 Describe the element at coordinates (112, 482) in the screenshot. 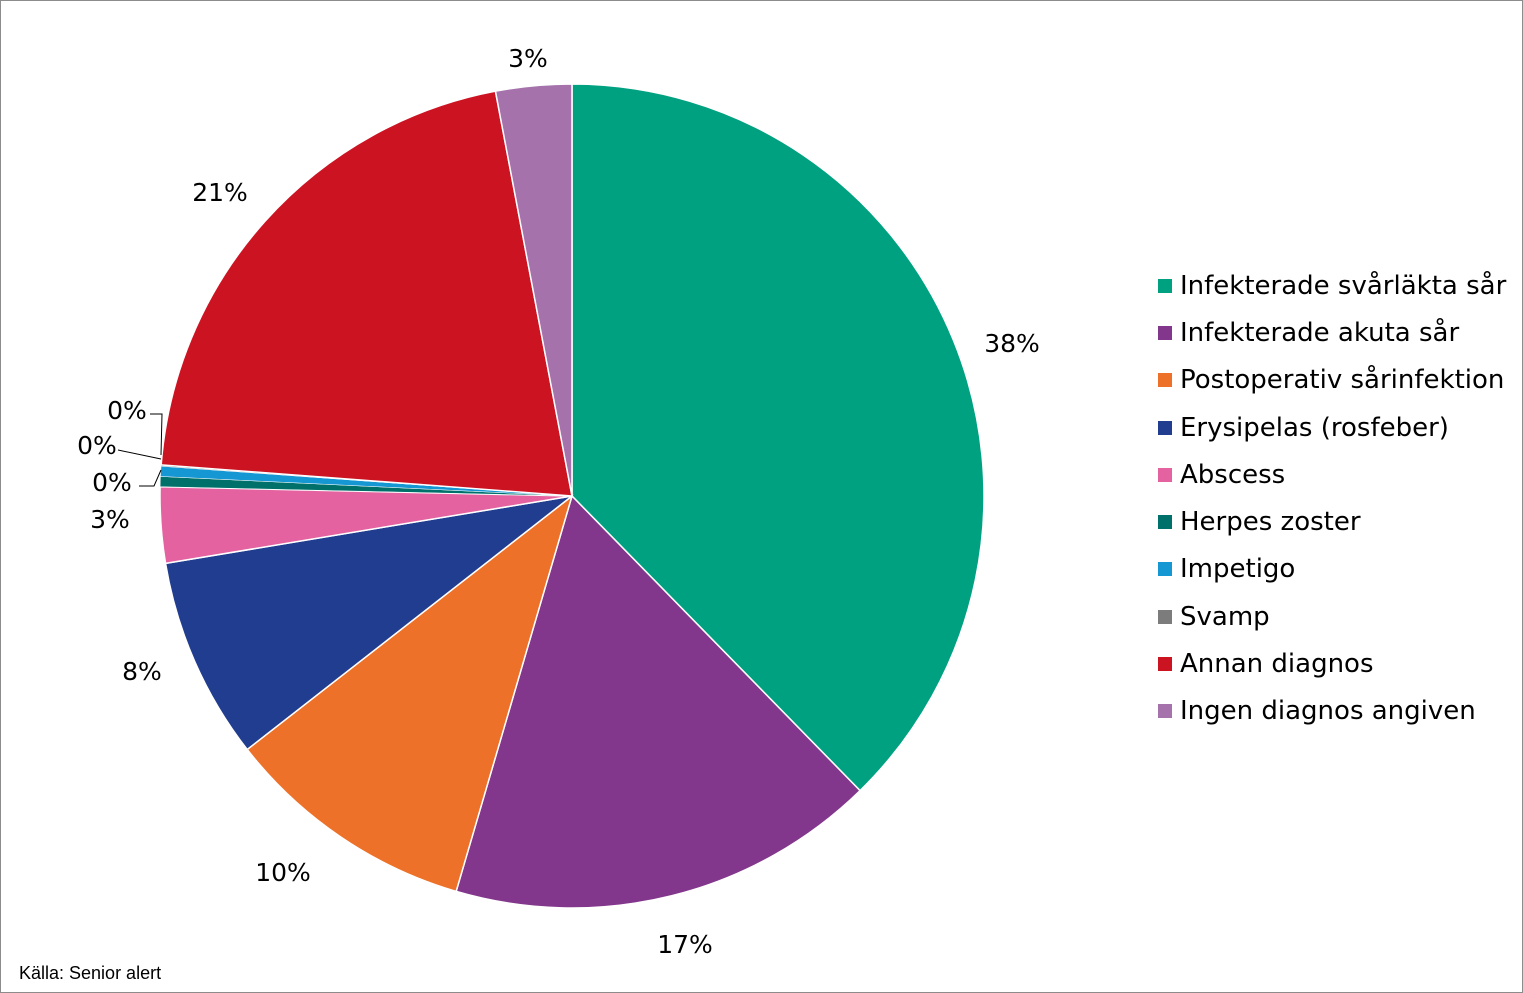

I see `data-label-herpes-zoster: 0%` at that location.